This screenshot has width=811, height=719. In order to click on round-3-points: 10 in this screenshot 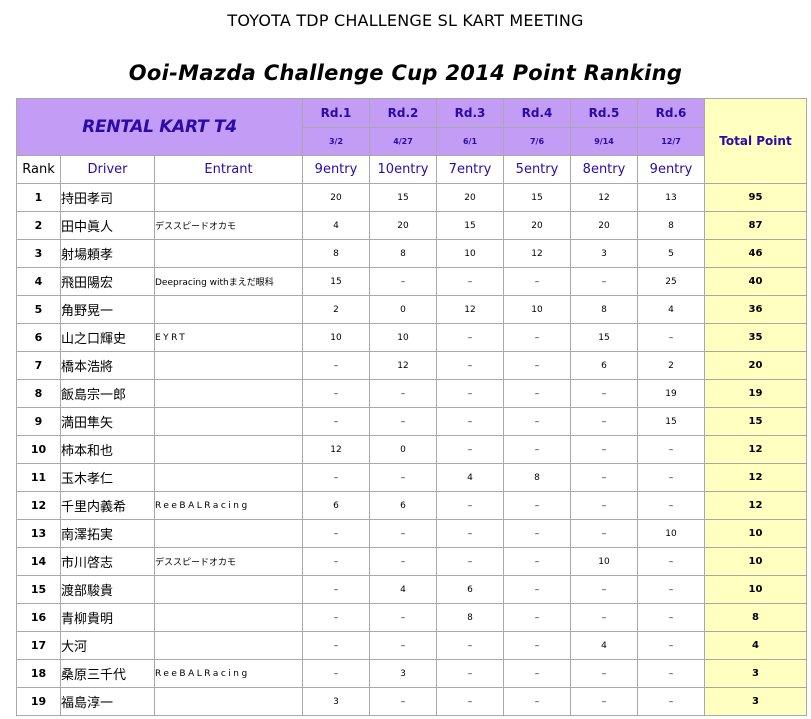, I will do `click(470, 253)`.